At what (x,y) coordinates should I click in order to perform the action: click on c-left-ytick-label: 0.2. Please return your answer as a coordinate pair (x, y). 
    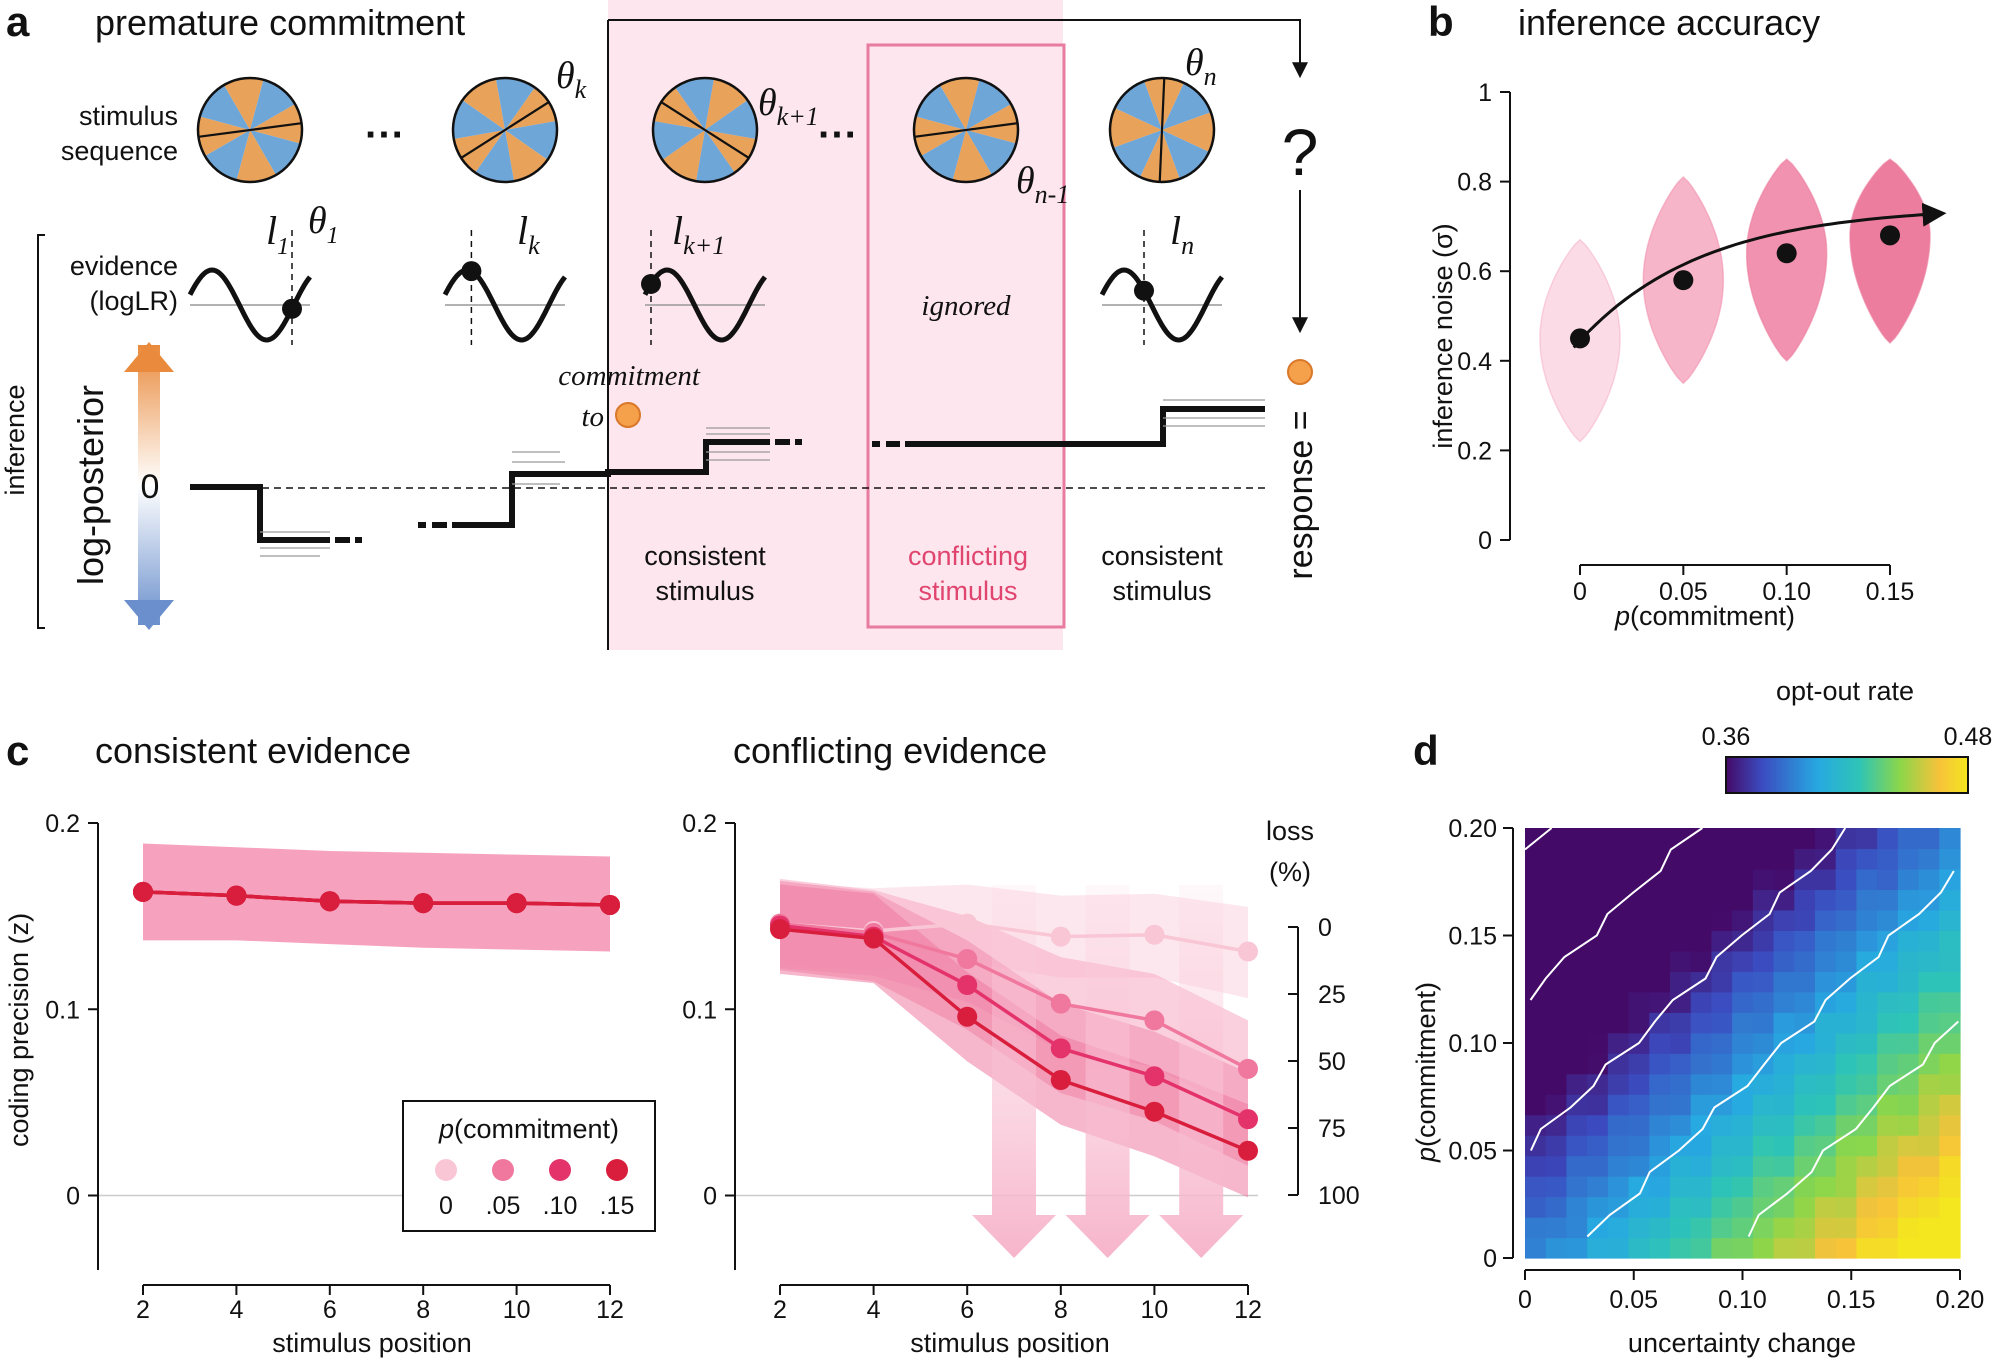
    Looking at the image, I should click on (62, 824).